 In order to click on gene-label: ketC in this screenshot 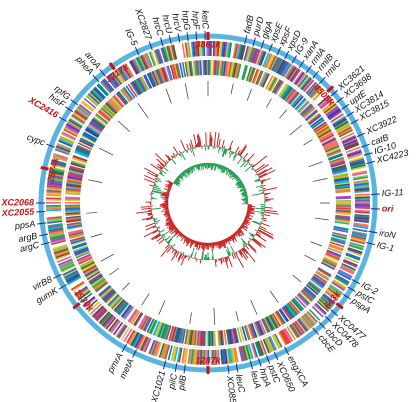, I will do `click(205, 19)`.